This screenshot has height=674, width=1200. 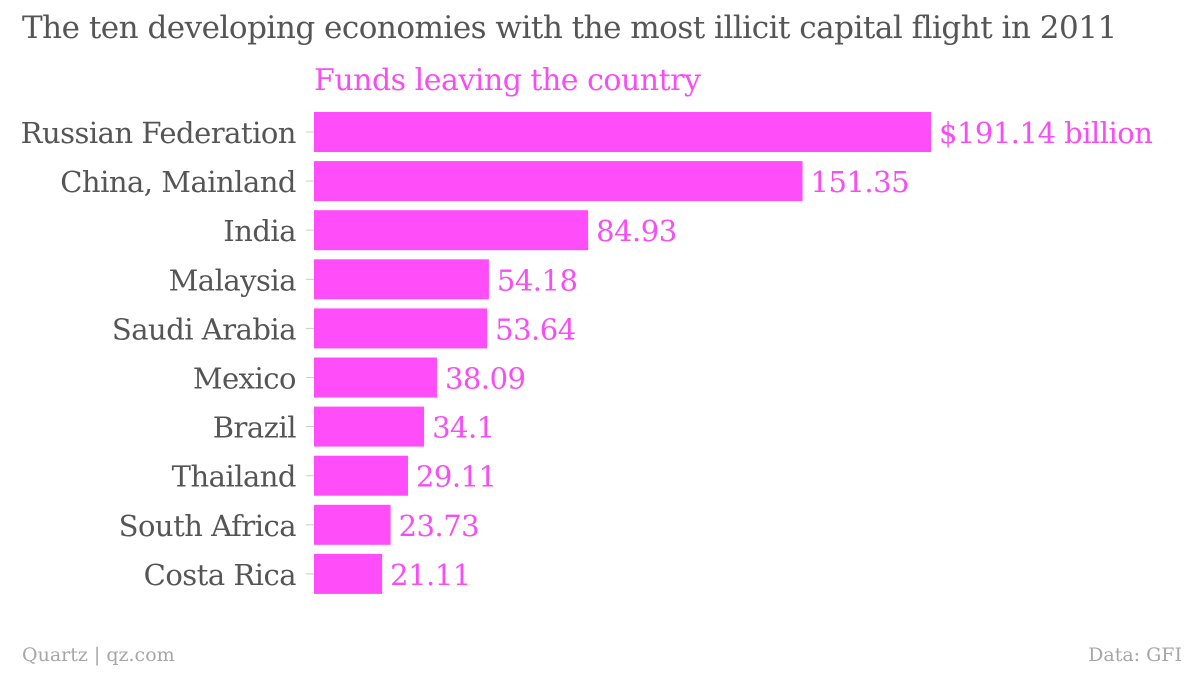 I want to click on bar-mexico, so click(x=375, y=377).